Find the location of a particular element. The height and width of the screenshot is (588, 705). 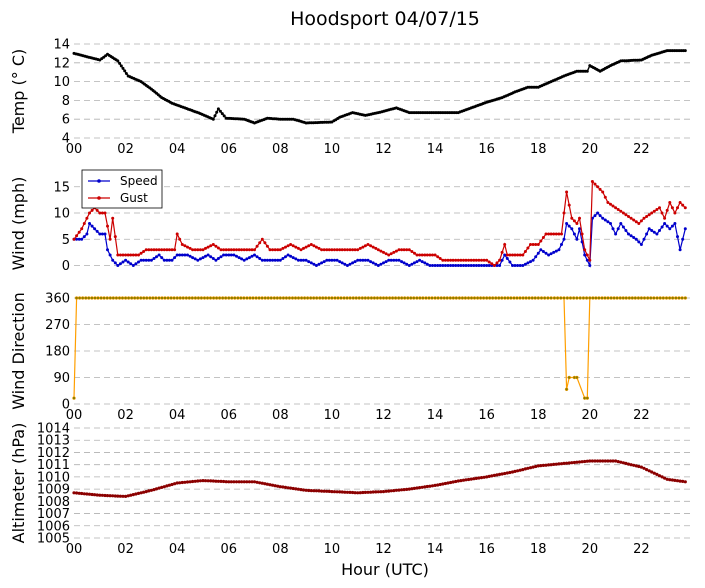

y-tick-label: 6 is located at coordinates (66, 120).